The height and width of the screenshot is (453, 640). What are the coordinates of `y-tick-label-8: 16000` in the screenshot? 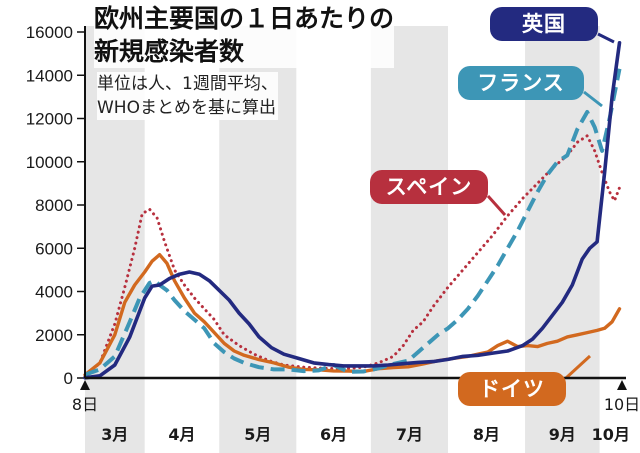 It's located at (49, 32).